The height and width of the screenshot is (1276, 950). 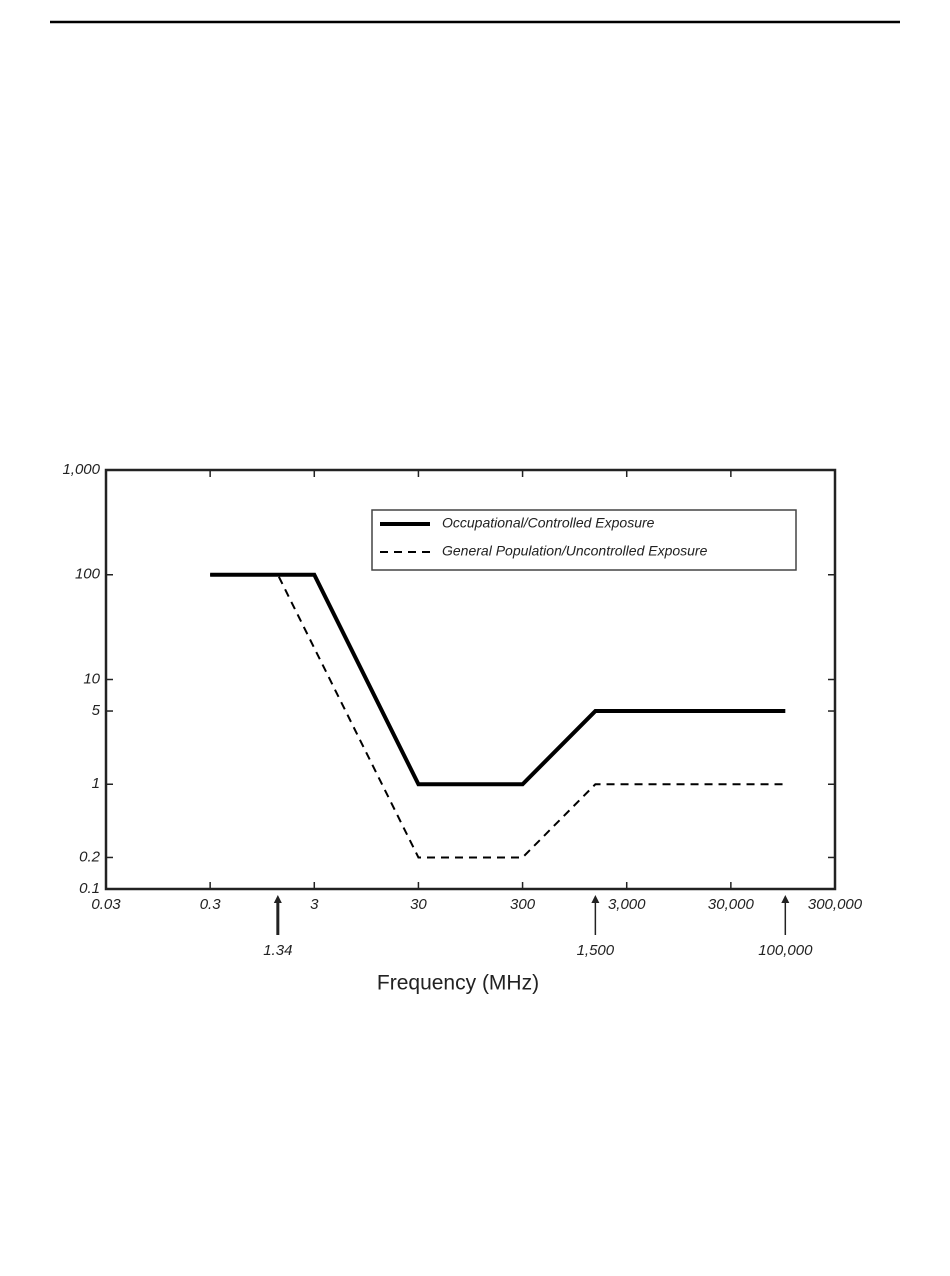 I want to click on y-tick-label: 100, so click(x=88, y=574).